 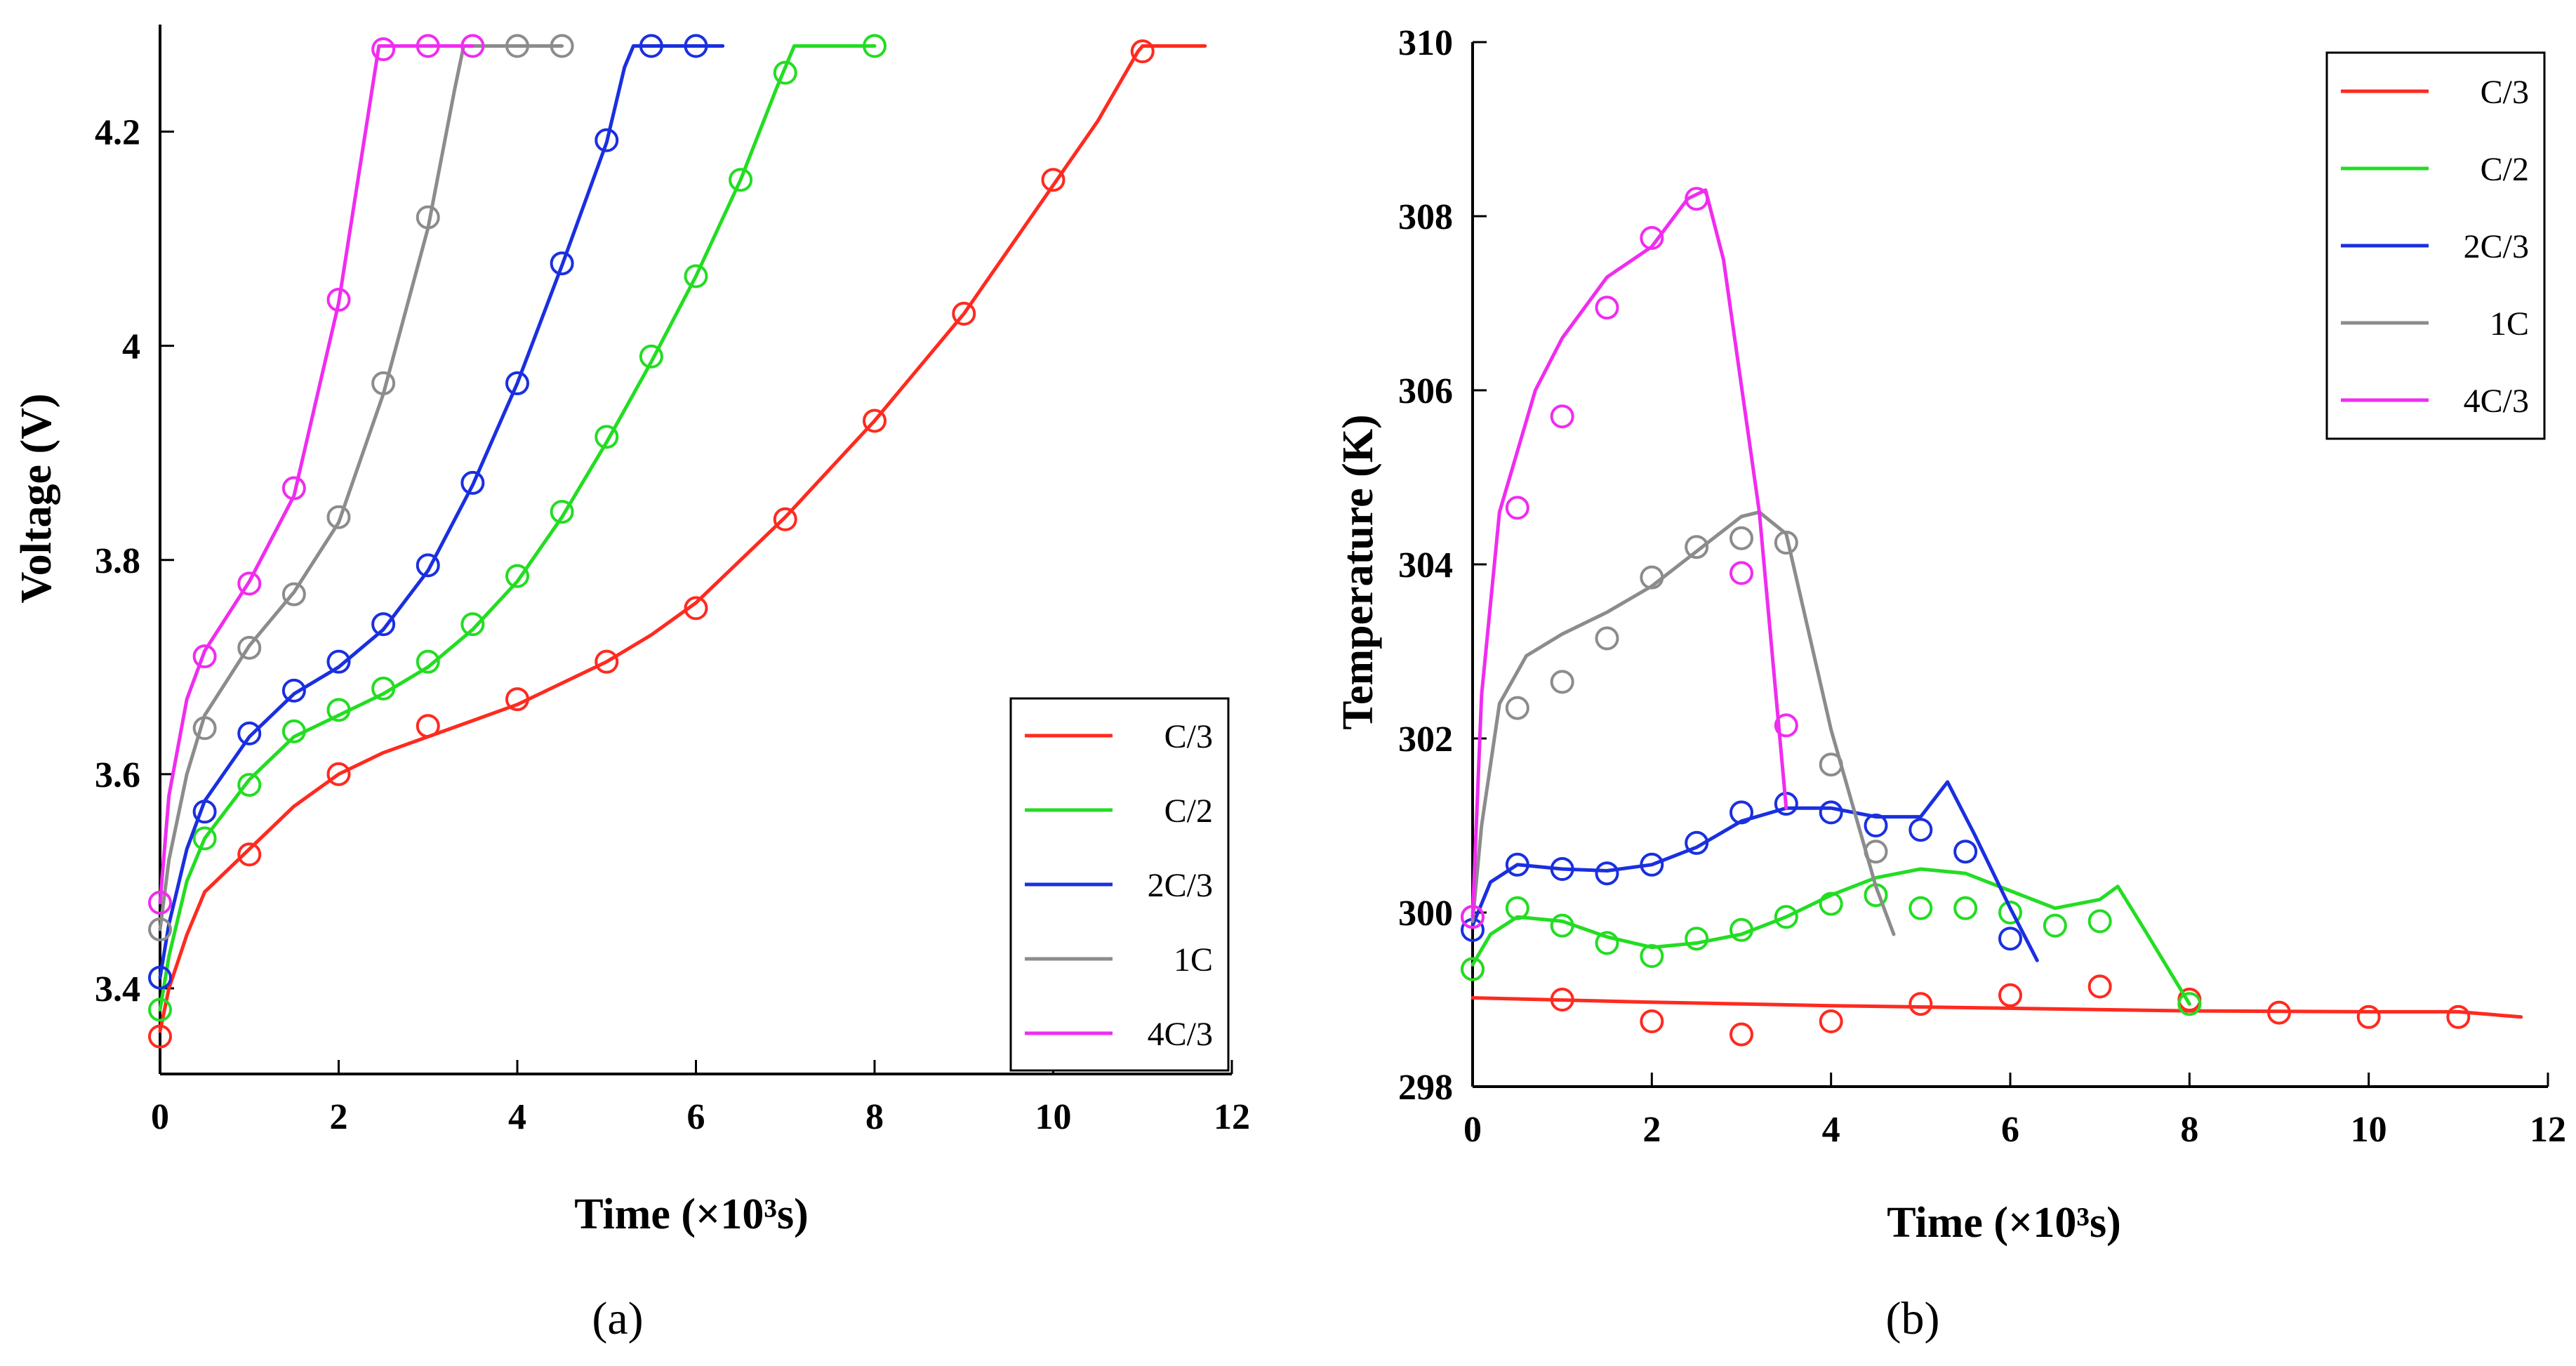 What do you see at coordinates (517, 1117) in the screenshot?
I see `panel-a-x-tick-label: 4` at bounding box center [517, 1117].